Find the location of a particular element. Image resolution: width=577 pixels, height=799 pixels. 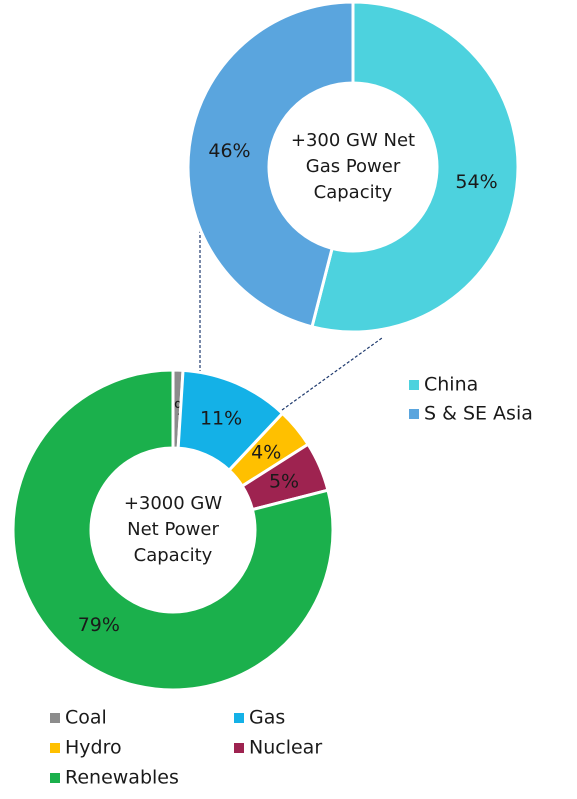

legend-label: Renewables is located at coordinates (122, 778).